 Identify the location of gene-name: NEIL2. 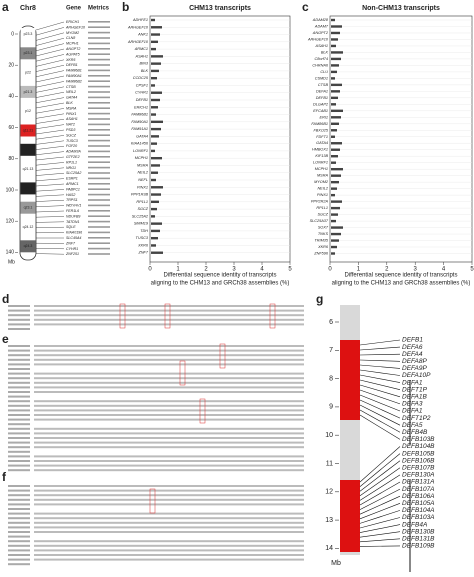
(71, 92).